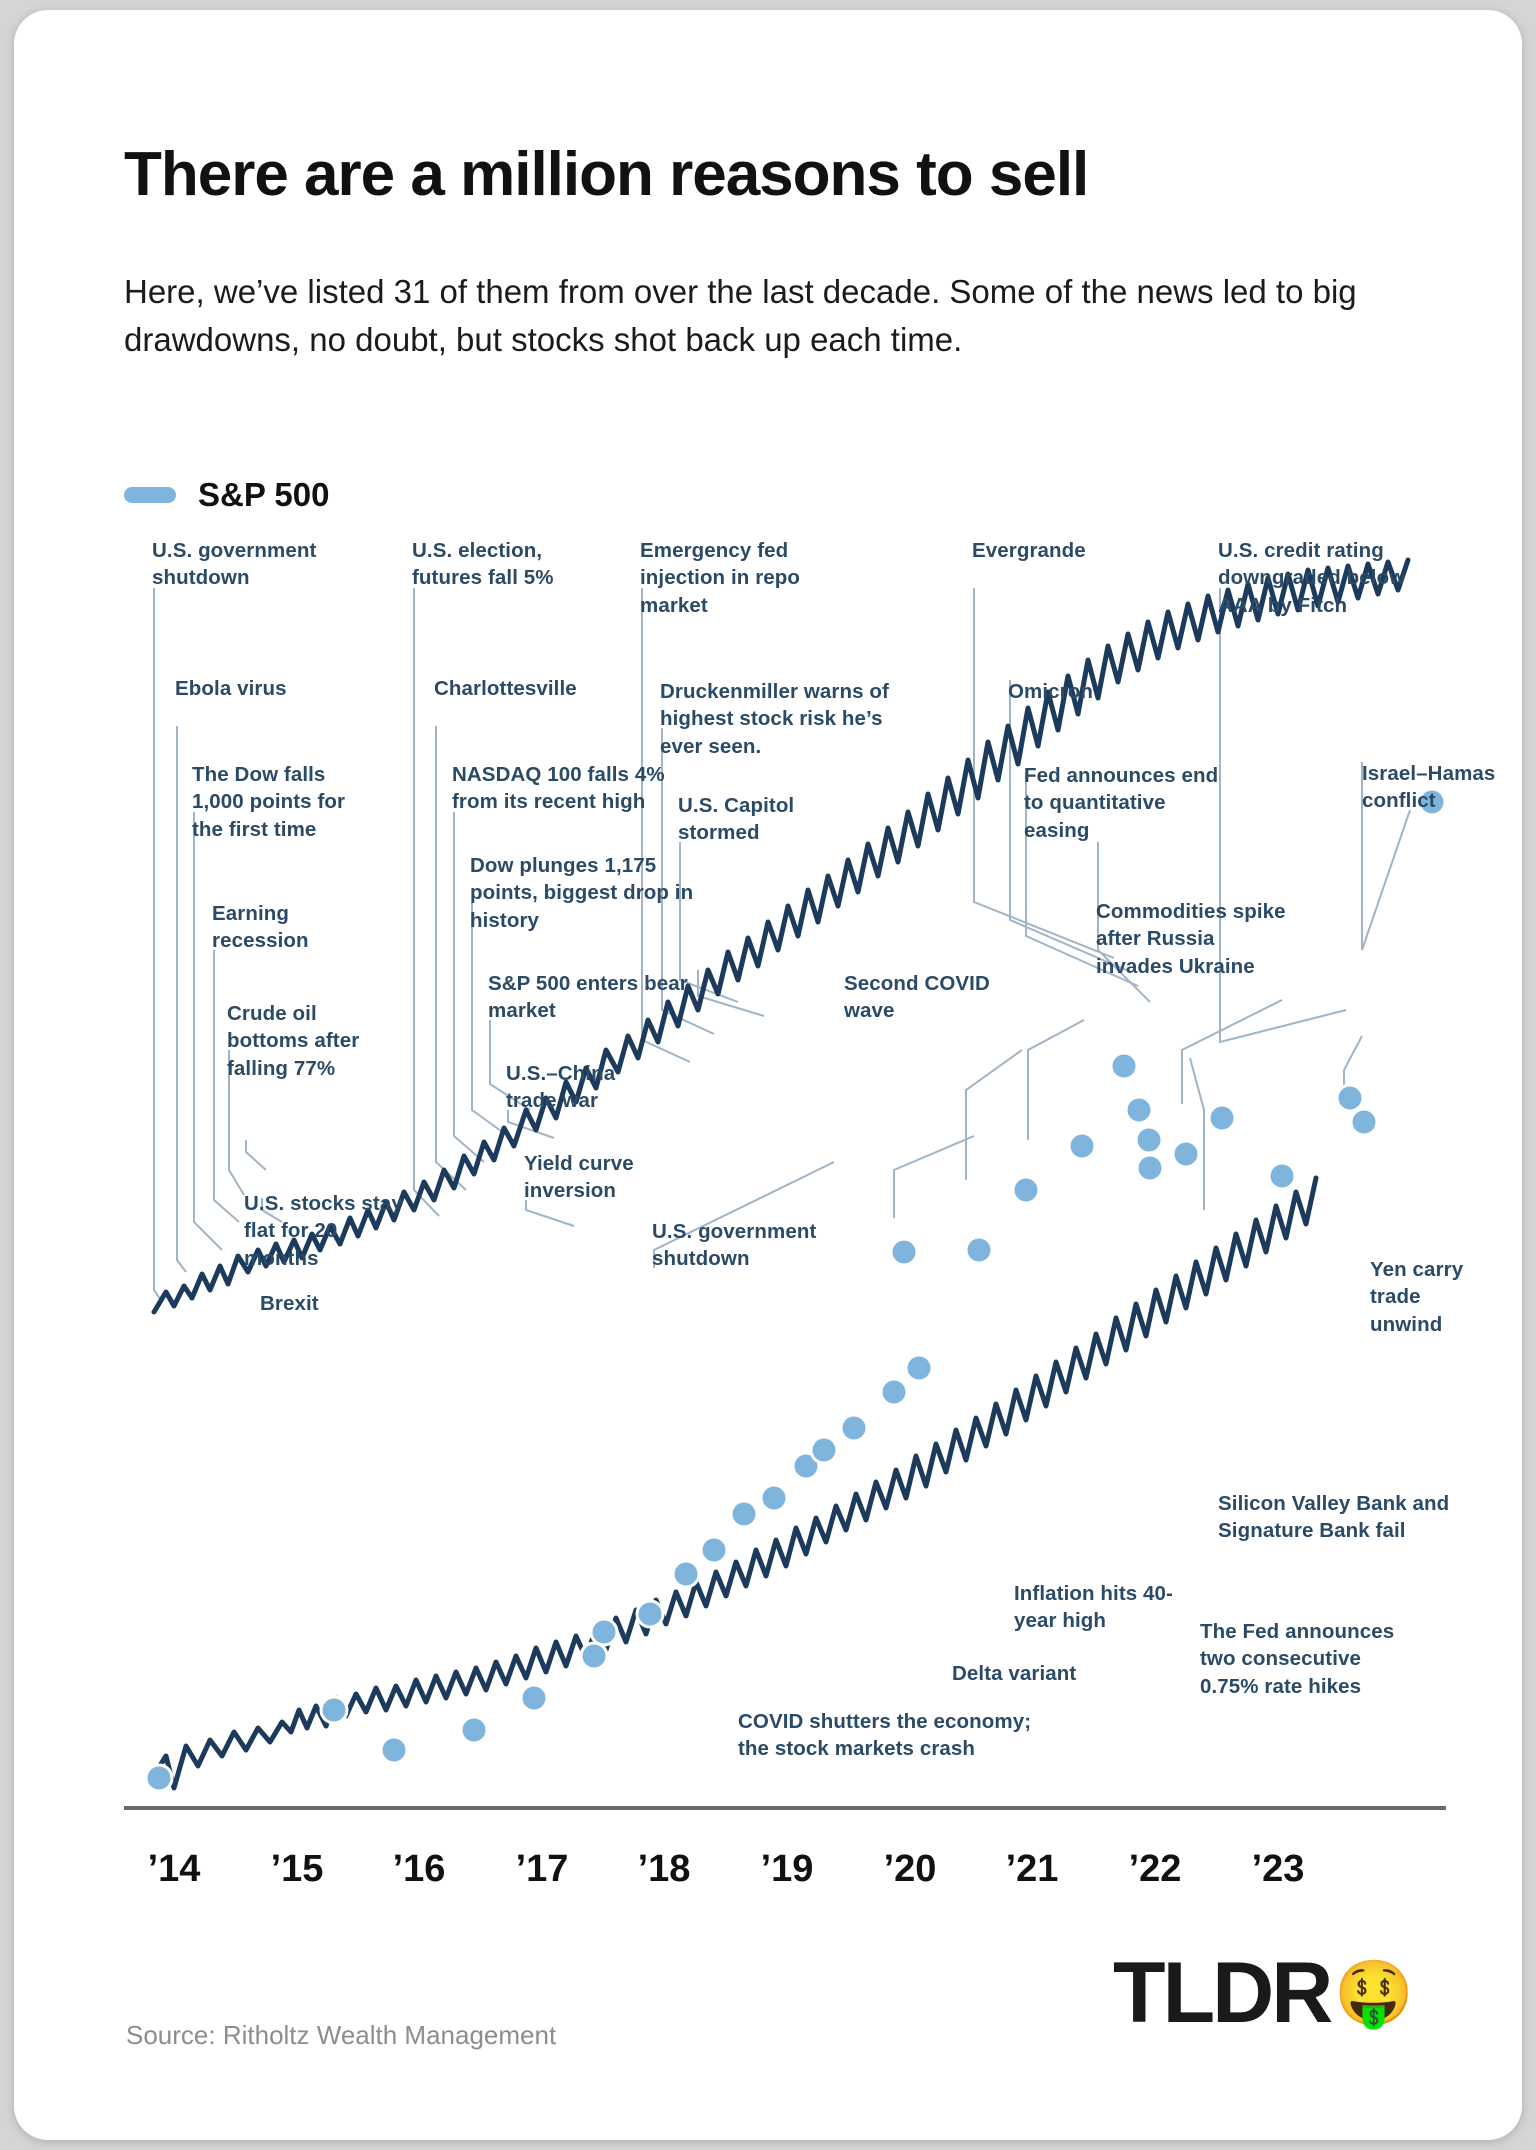 Image resolution: width=1536 pixels, height=2150 pixels. Describe the element at coordinates (1124, 1066) in the screenshot. I see `marker-evergrande` at that location.